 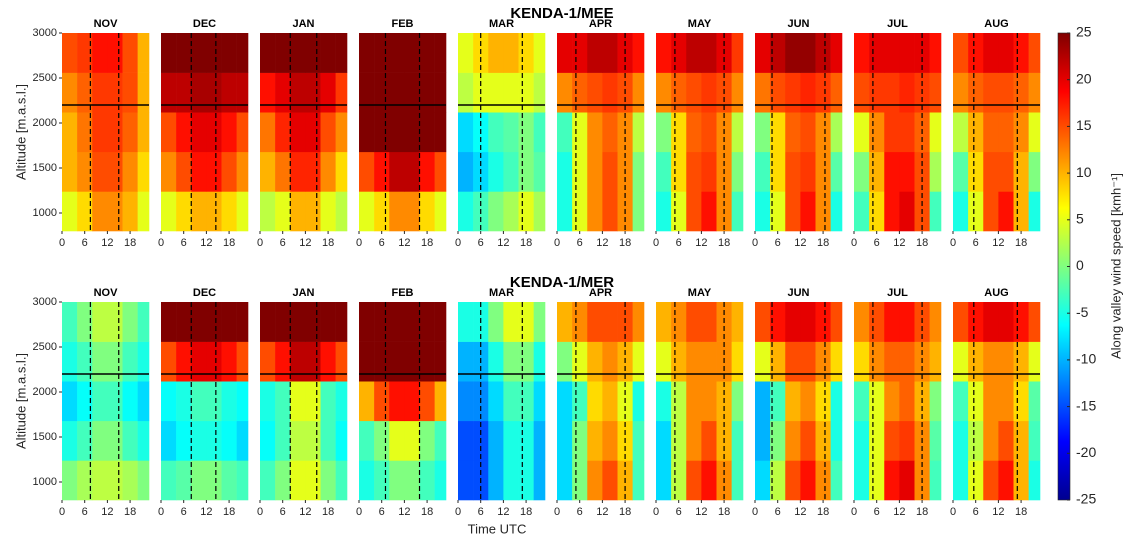 I want to click on y-tick-label: 3000, so click(x=45, y=33).